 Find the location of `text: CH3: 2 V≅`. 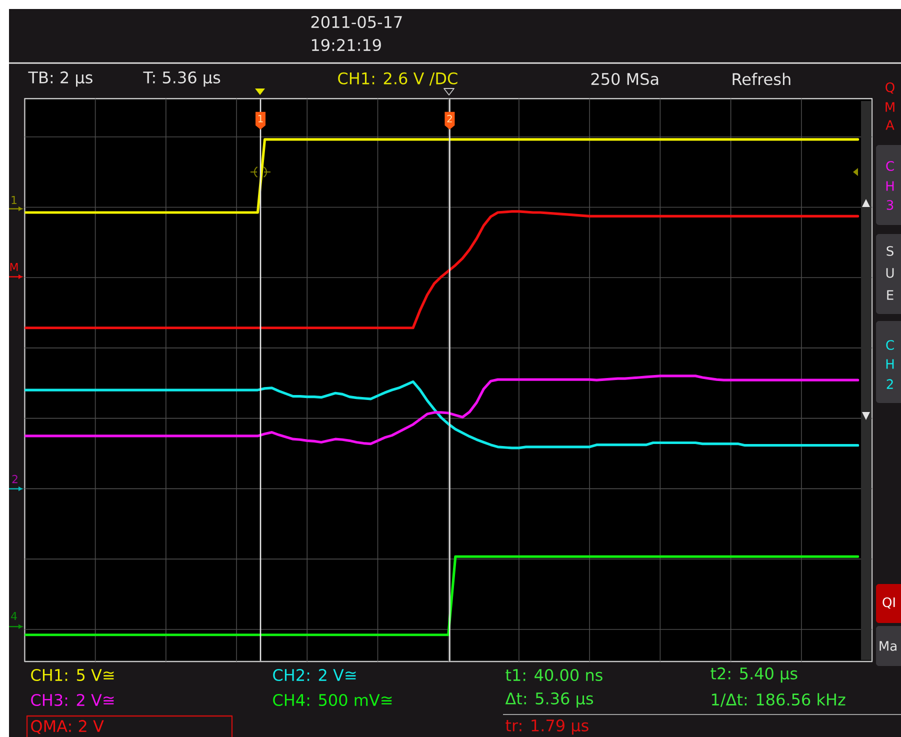

text: CH3: 2 V≅ is located at coordinates (72, 700).